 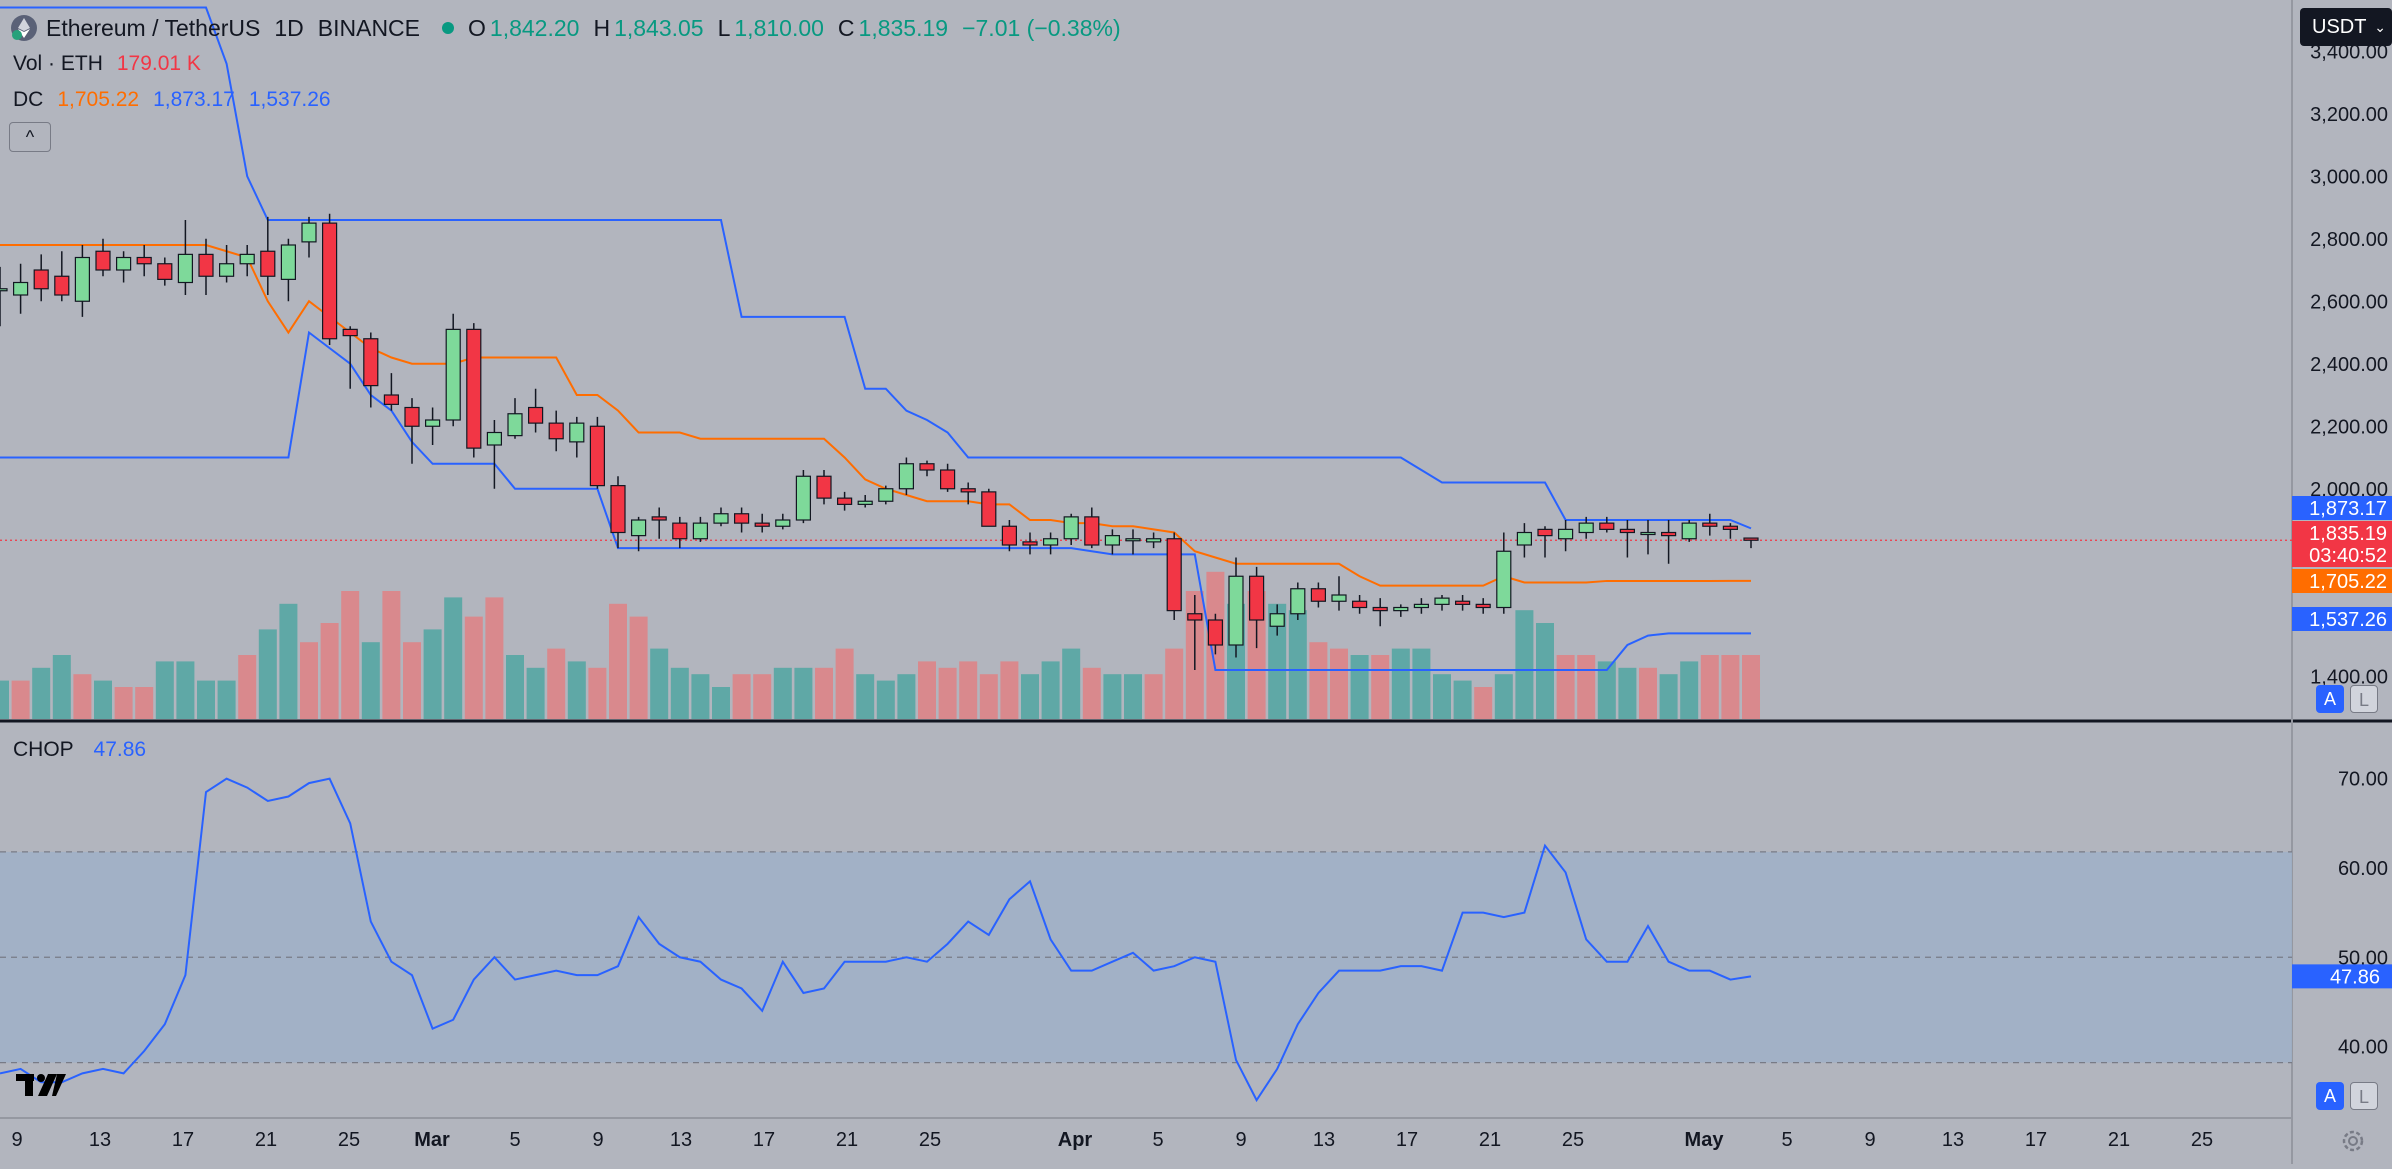 I want to click on auto-scale-button: A, so click(x=2330, y=699).